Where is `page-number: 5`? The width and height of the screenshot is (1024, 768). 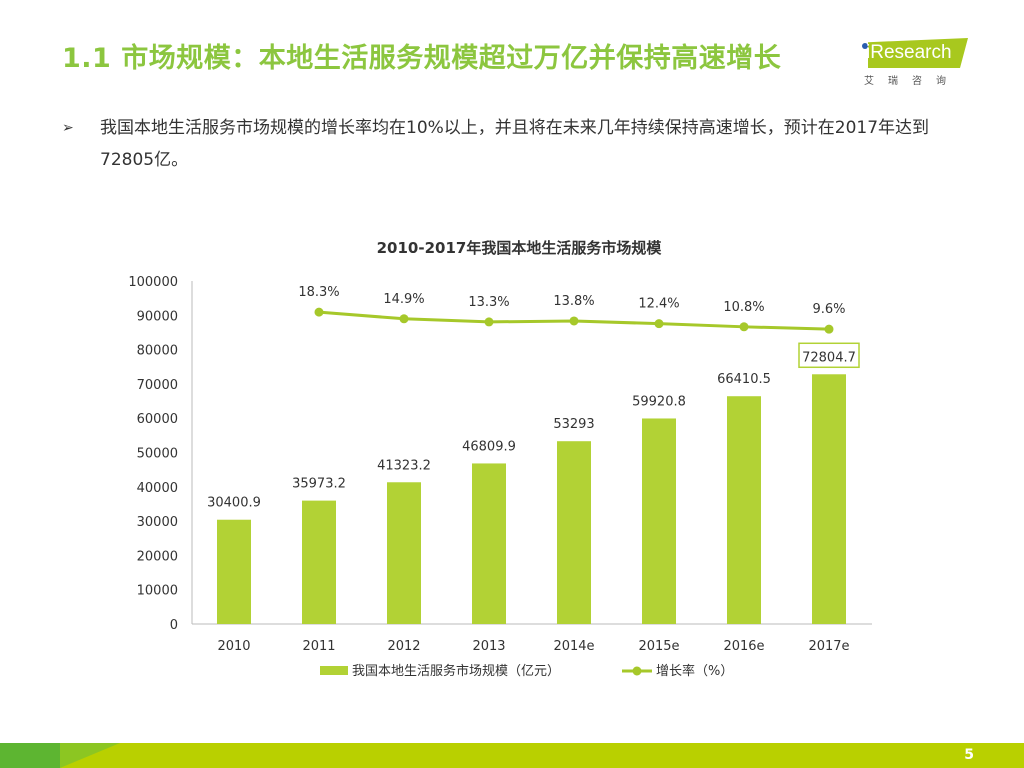 page-number: 5 is located at coordinates (969, 755).